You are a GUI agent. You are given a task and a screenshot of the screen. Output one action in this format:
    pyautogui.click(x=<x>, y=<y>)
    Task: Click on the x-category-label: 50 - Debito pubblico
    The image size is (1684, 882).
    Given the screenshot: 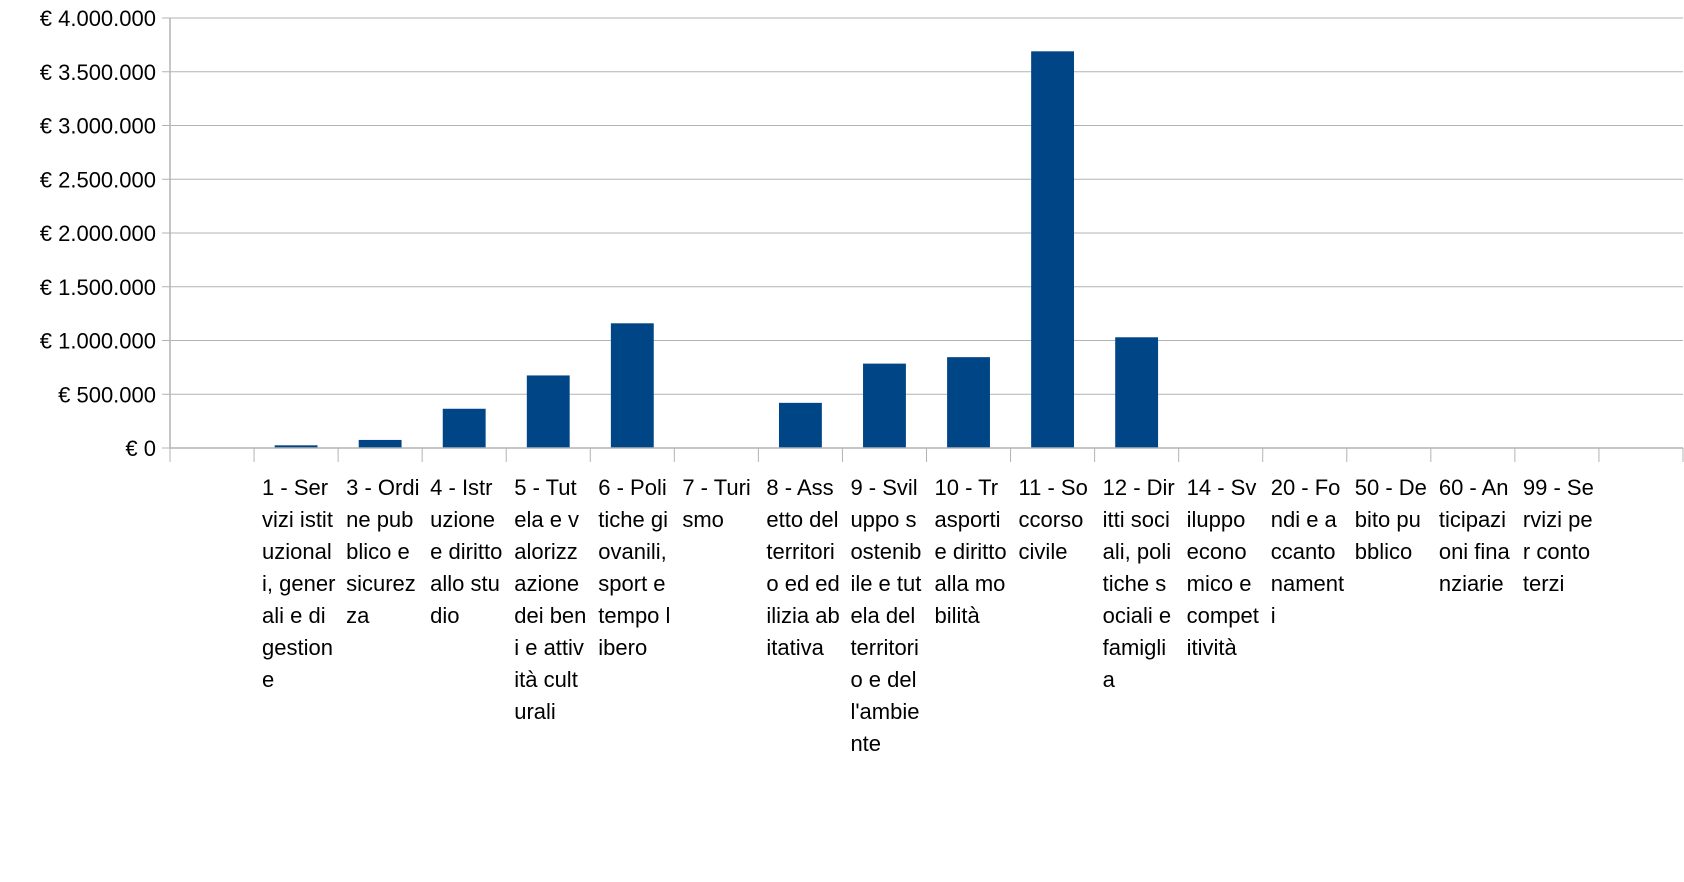 What is the action you would take?
    pyautogui.click(x=1390, y=519)
    